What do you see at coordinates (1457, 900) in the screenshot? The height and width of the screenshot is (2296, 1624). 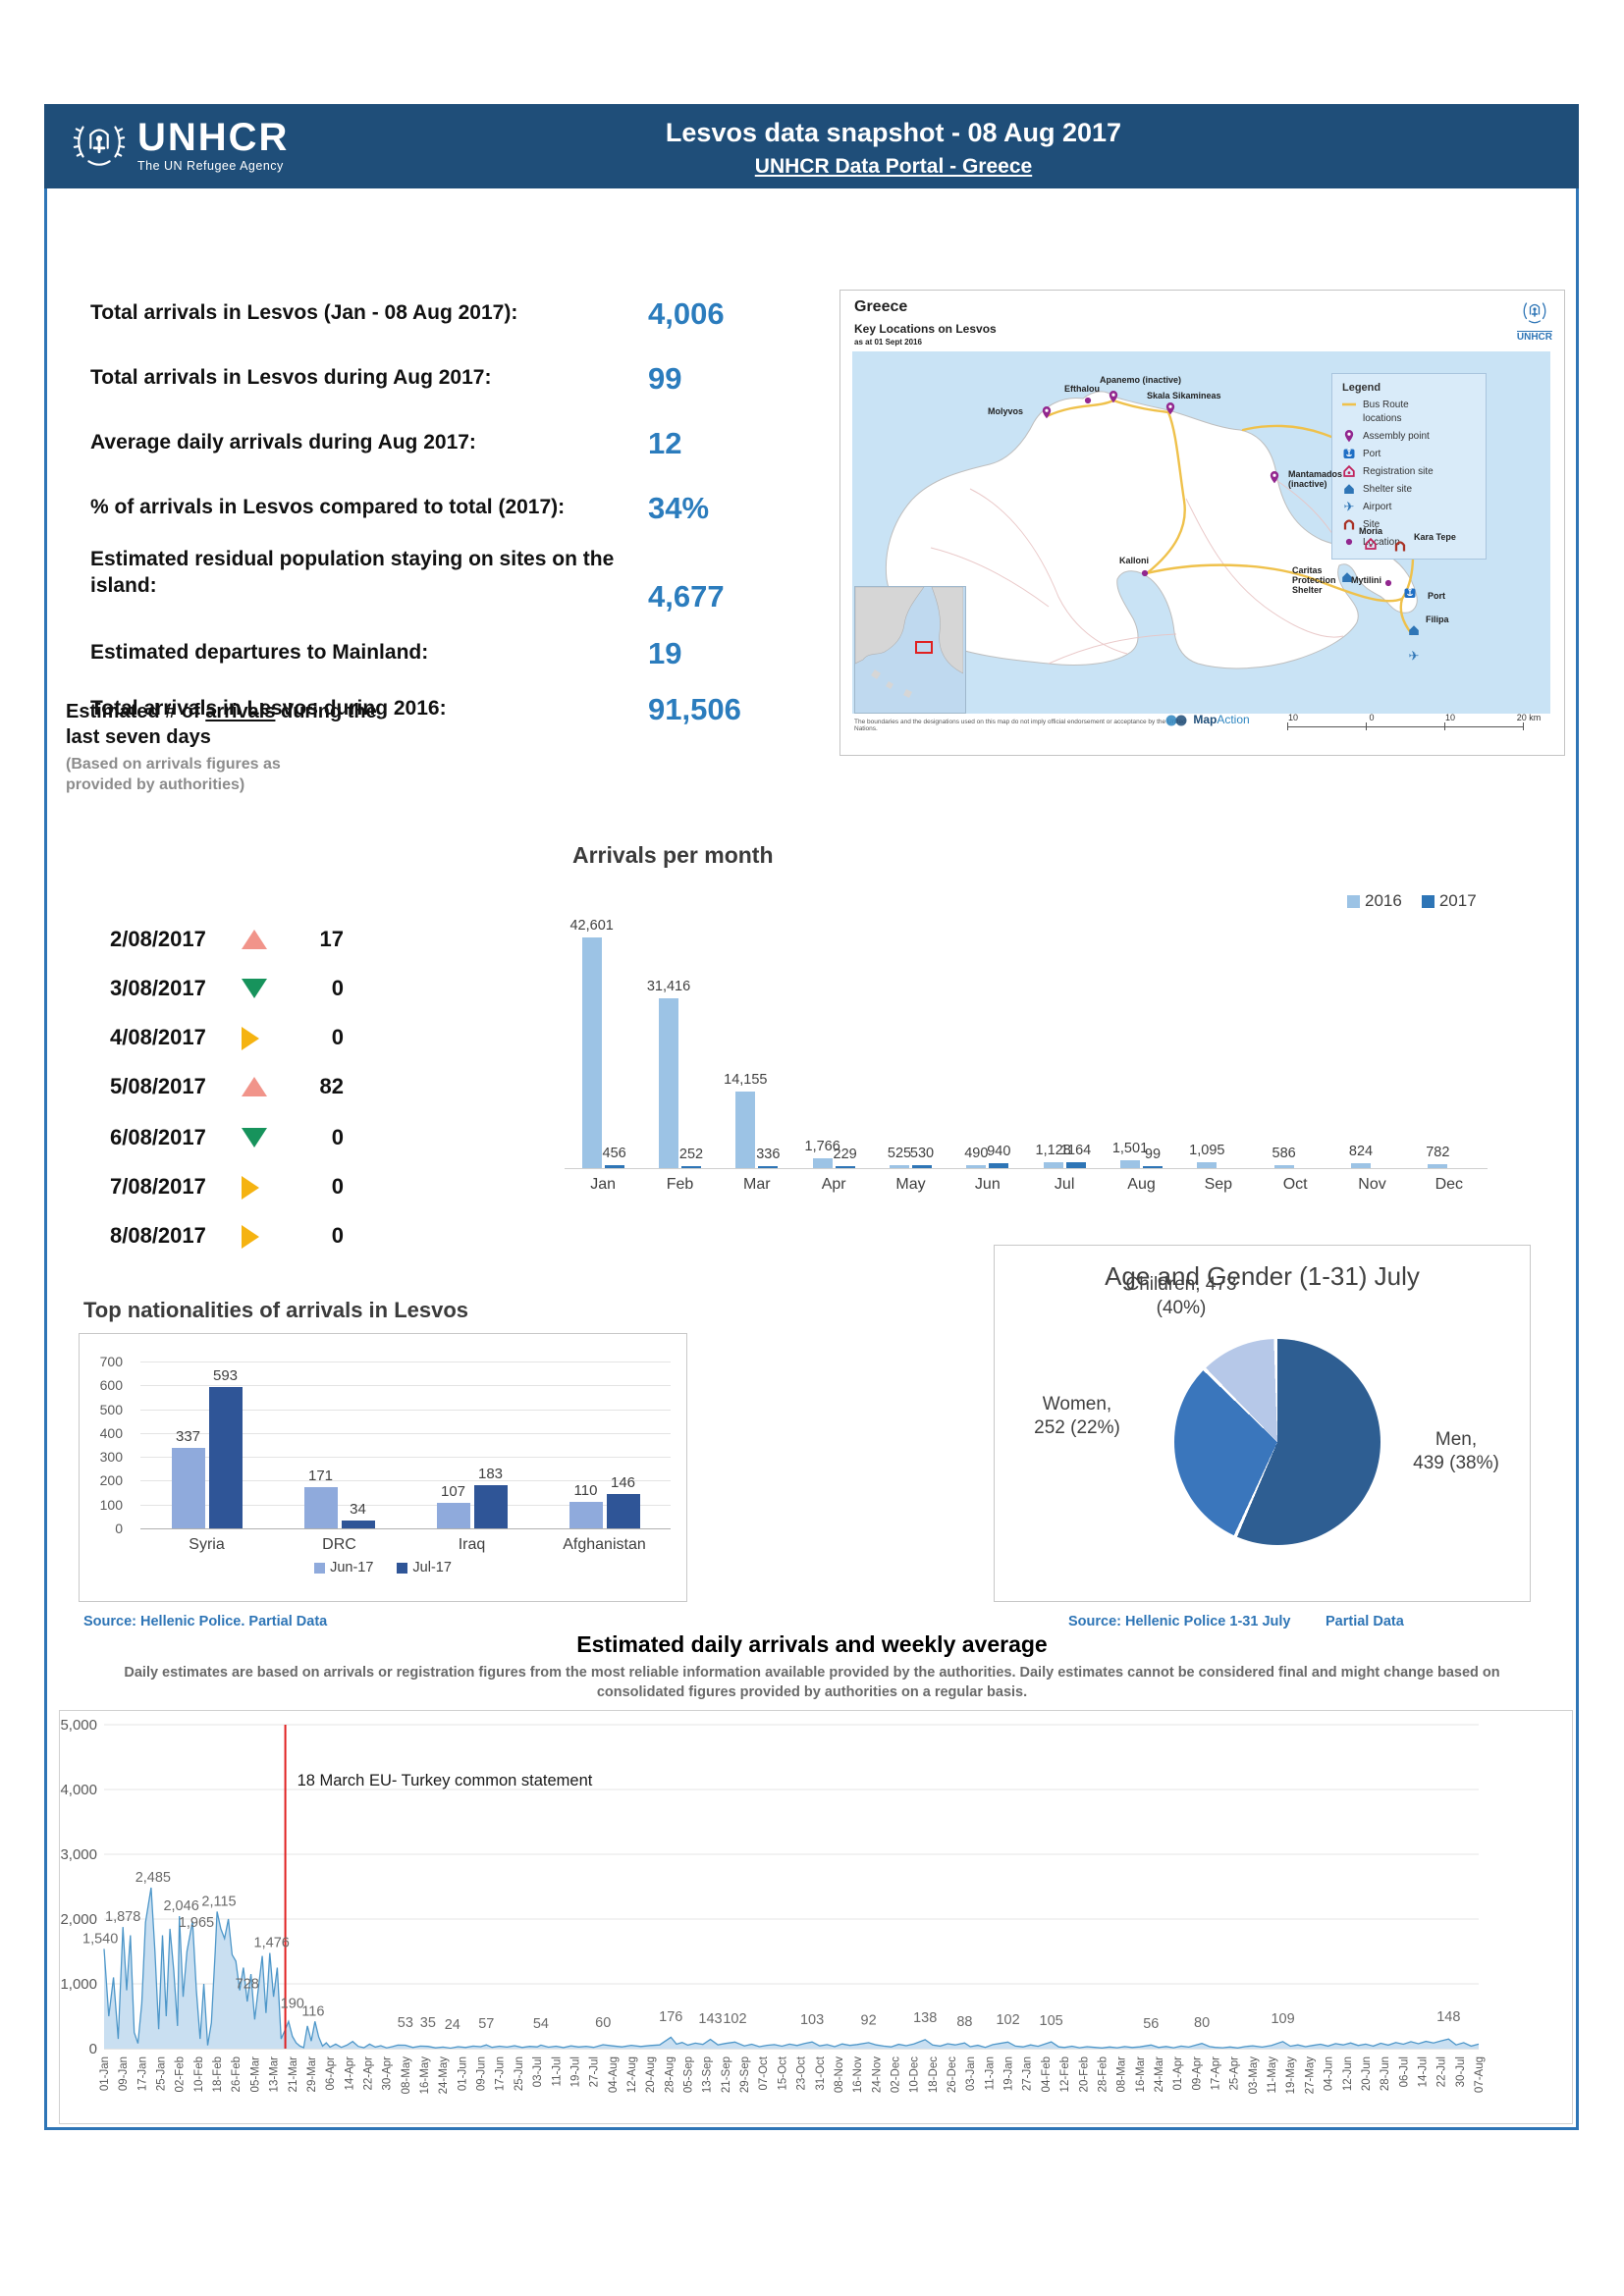 I see `legend-label: 2017` at bounding box center [1457, 900].